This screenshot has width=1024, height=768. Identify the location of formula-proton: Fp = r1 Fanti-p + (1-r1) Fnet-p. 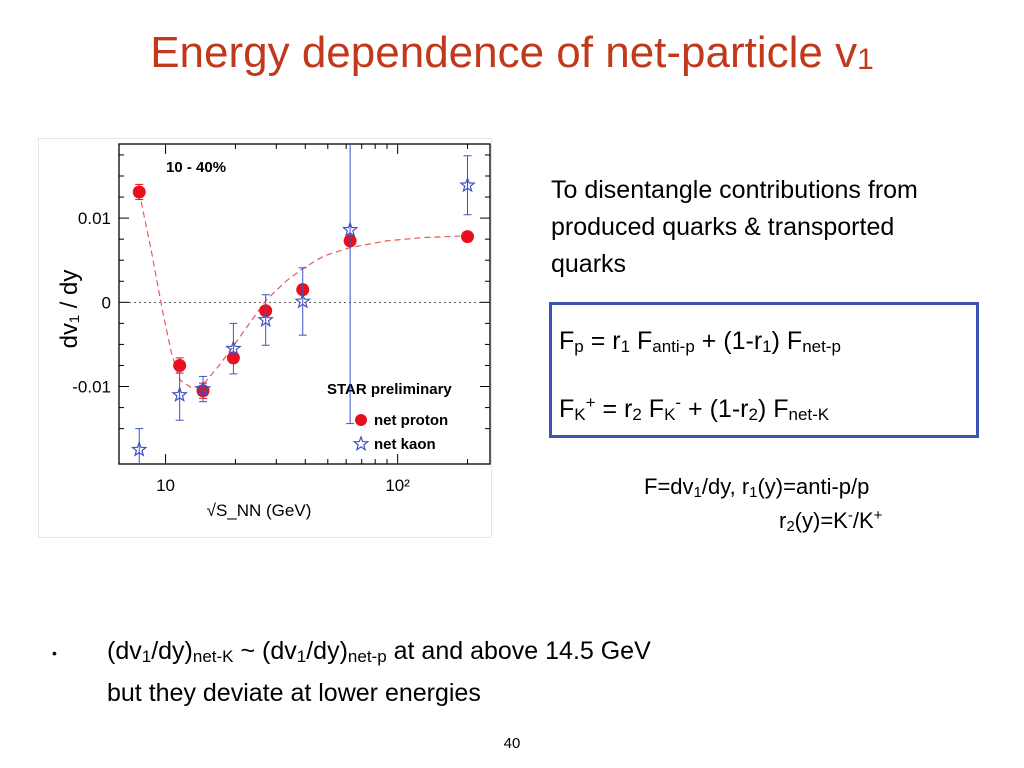
(700, 341).